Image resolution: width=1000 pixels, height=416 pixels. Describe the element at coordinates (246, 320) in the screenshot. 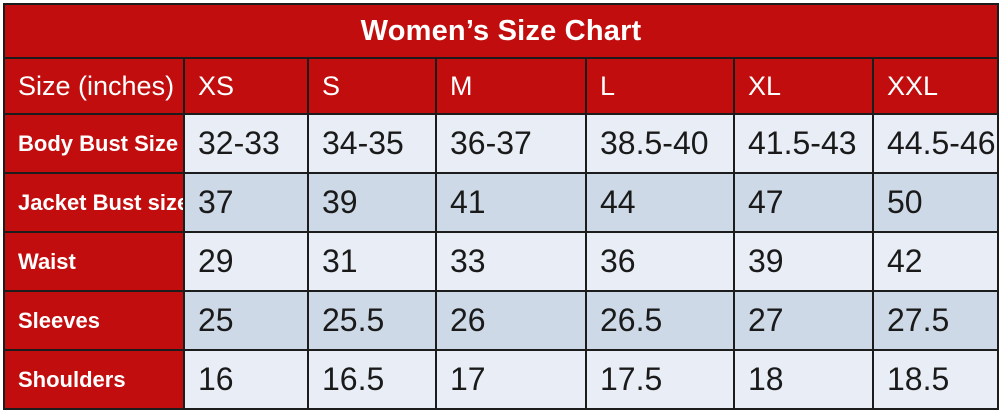

I see `data-cell-sleeves-xs: 25` at that location.